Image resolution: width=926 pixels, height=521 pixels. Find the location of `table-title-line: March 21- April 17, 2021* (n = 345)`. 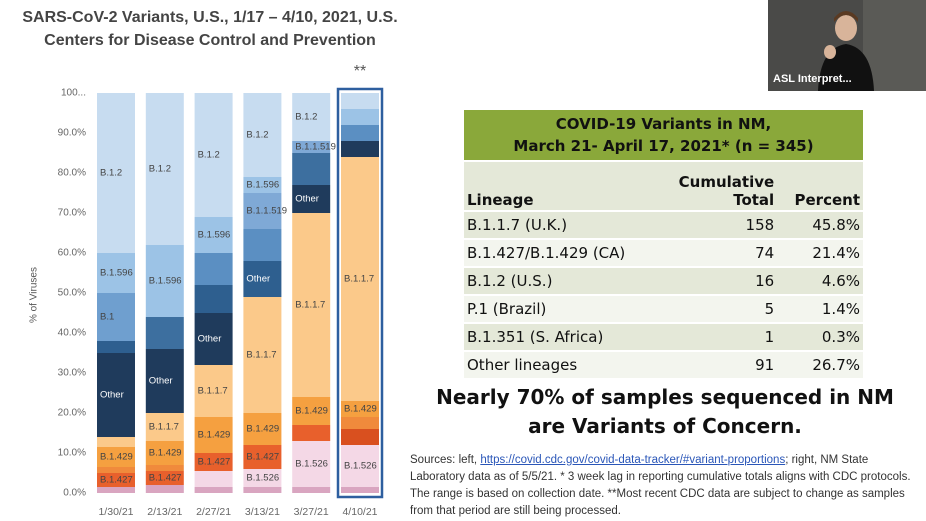

table-title-line: March 21- April 17, 2021* (n = 345) is located at coordinates (663, 146).